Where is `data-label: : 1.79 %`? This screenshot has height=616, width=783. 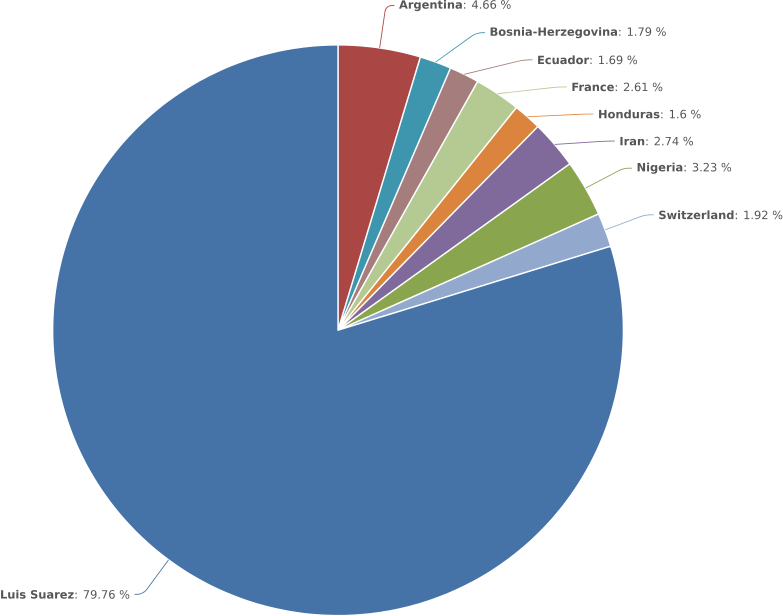 data-label: : 1.79 % is located at coordinates (642, 31).